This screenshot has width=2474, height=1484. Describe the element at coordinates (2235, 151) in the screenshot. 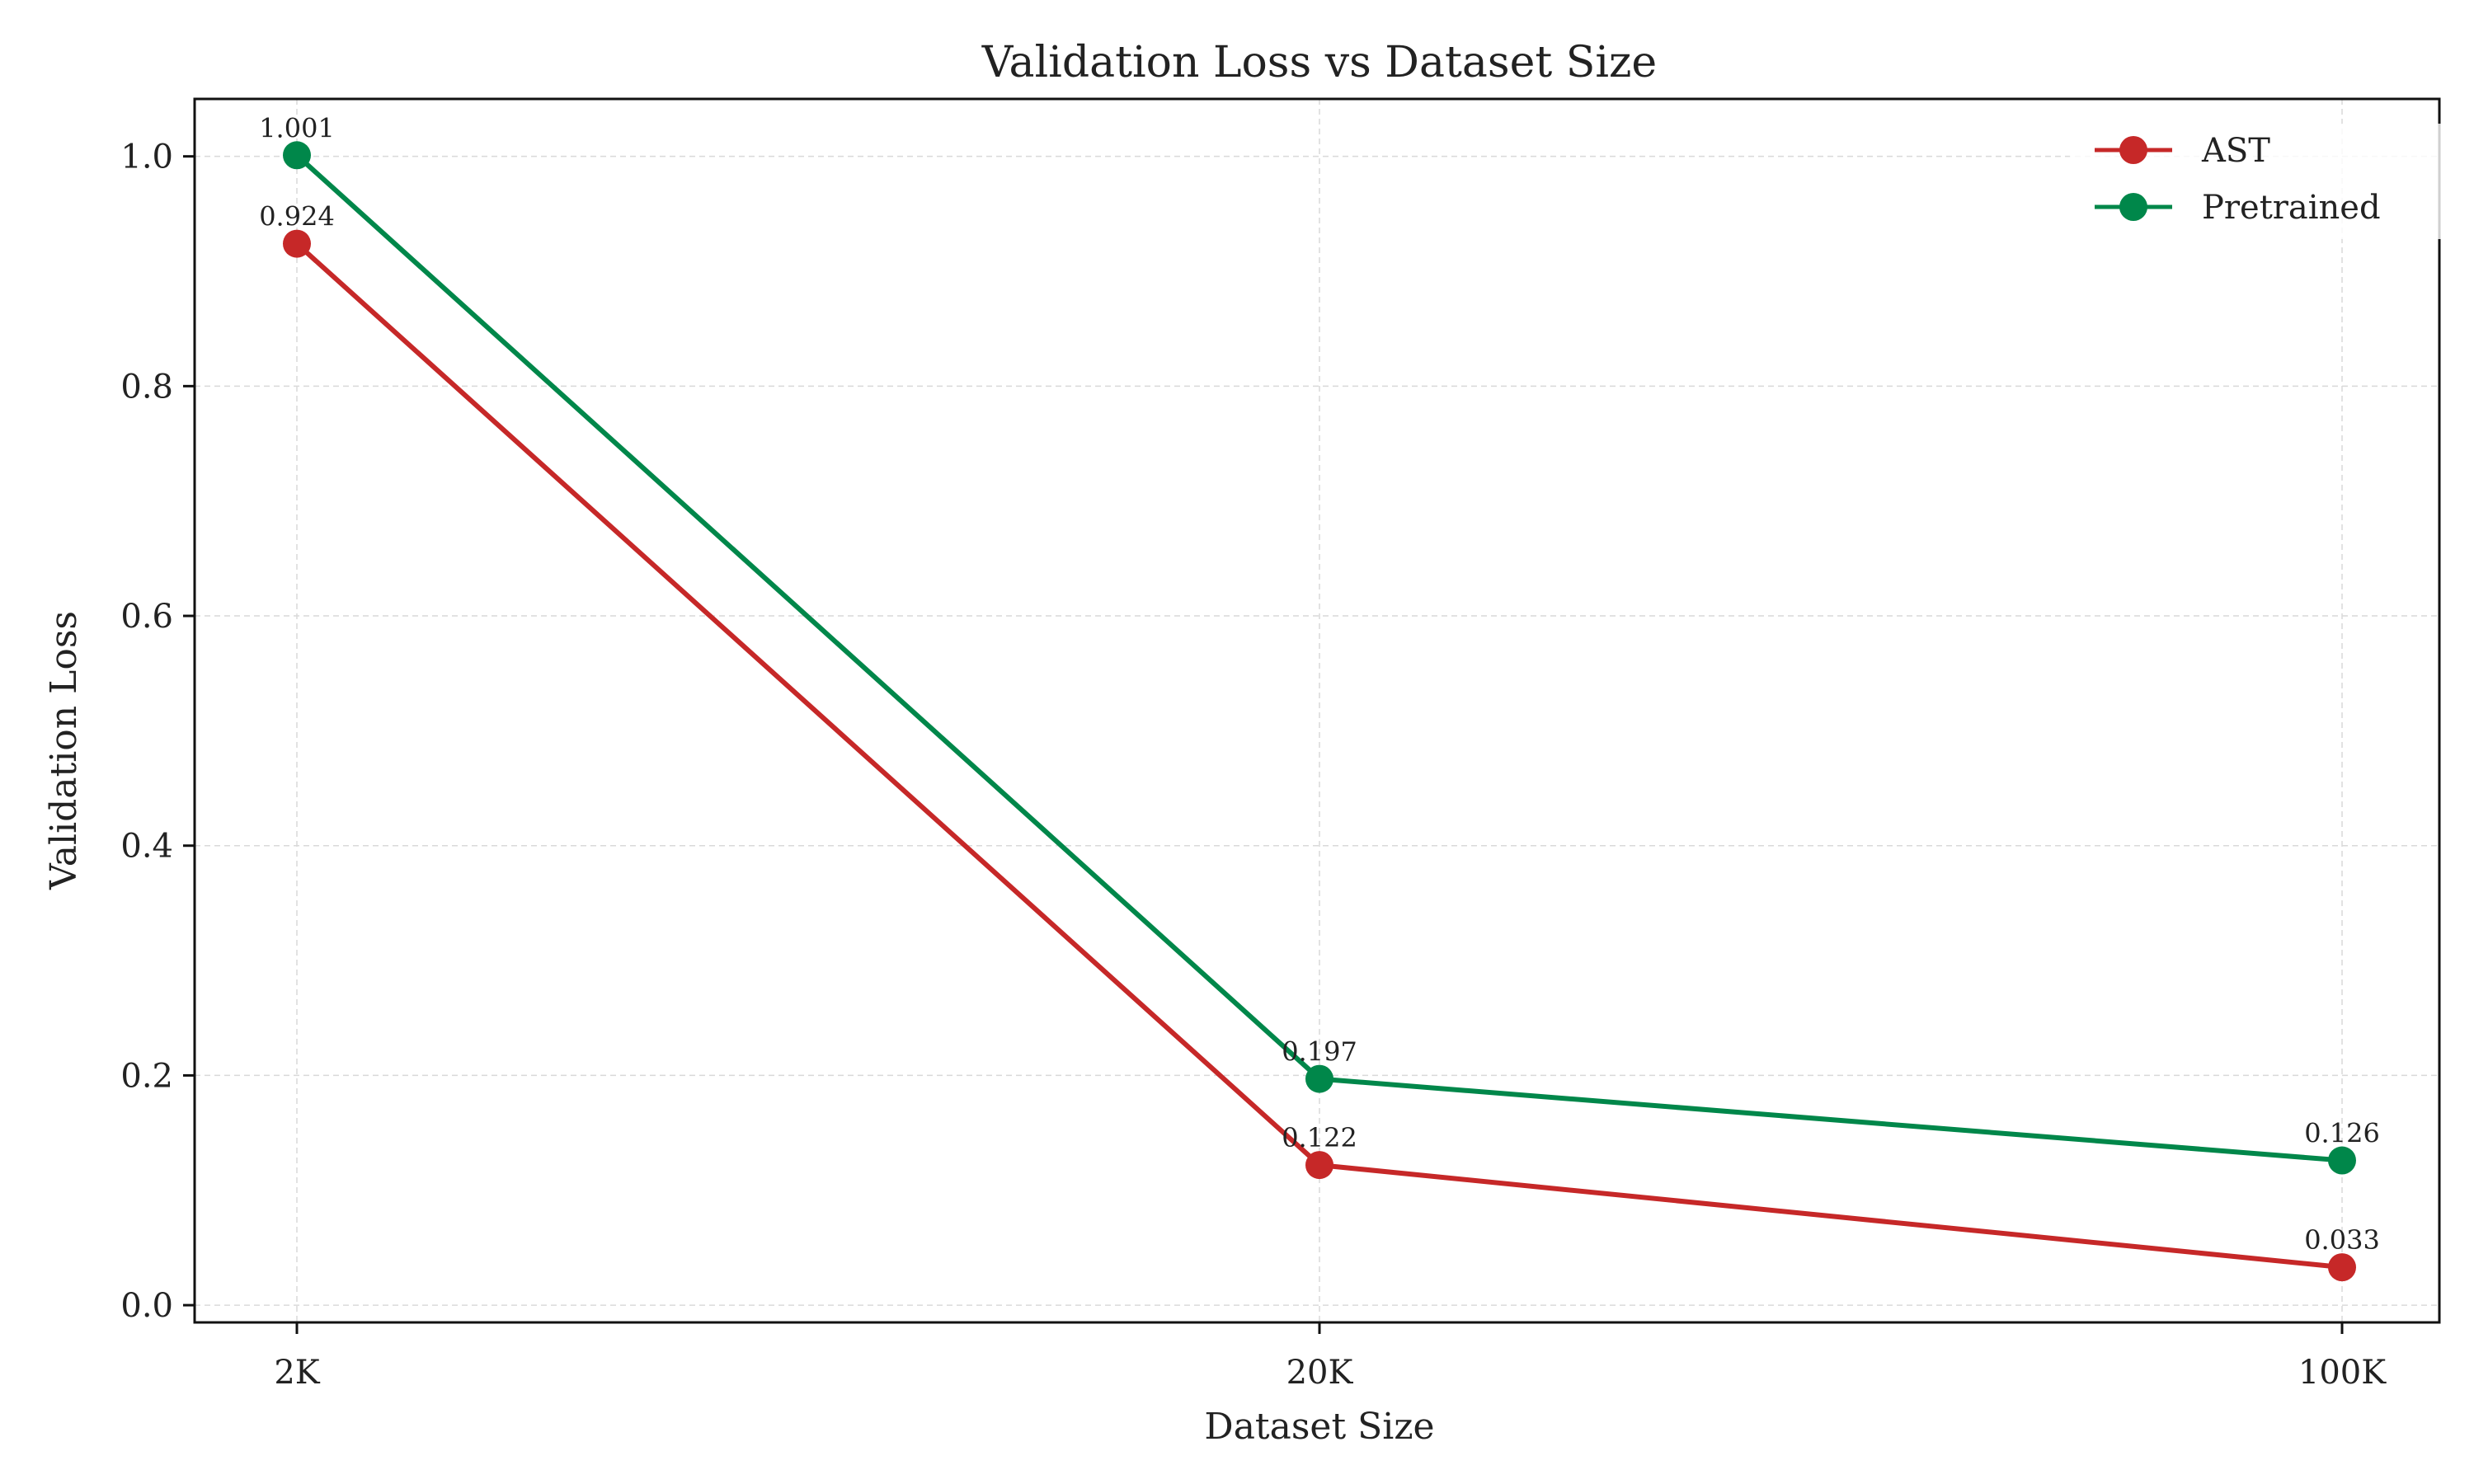

I see `legend-label-ast: AST` at that location.